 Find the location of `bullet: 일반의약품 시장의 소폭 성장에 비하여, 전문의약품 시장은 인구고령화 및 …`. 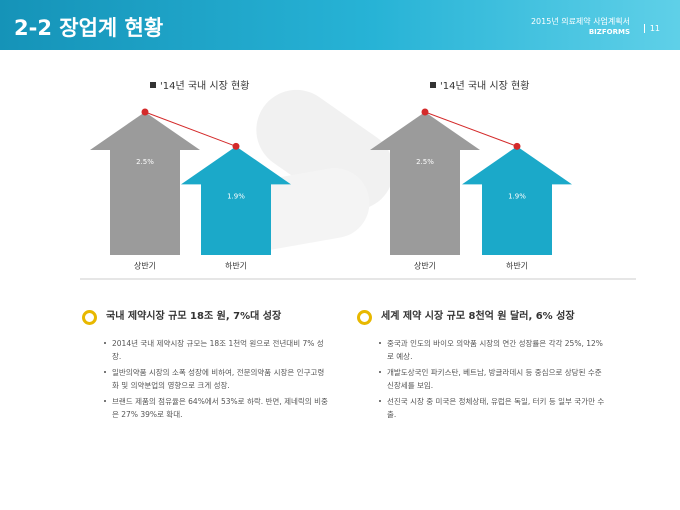

bullet: 일반의약품 시장의 소폭 성장에 비하여, 전문의약품 시장은 인구고령화 및 … is located at coordinates (217, 379).